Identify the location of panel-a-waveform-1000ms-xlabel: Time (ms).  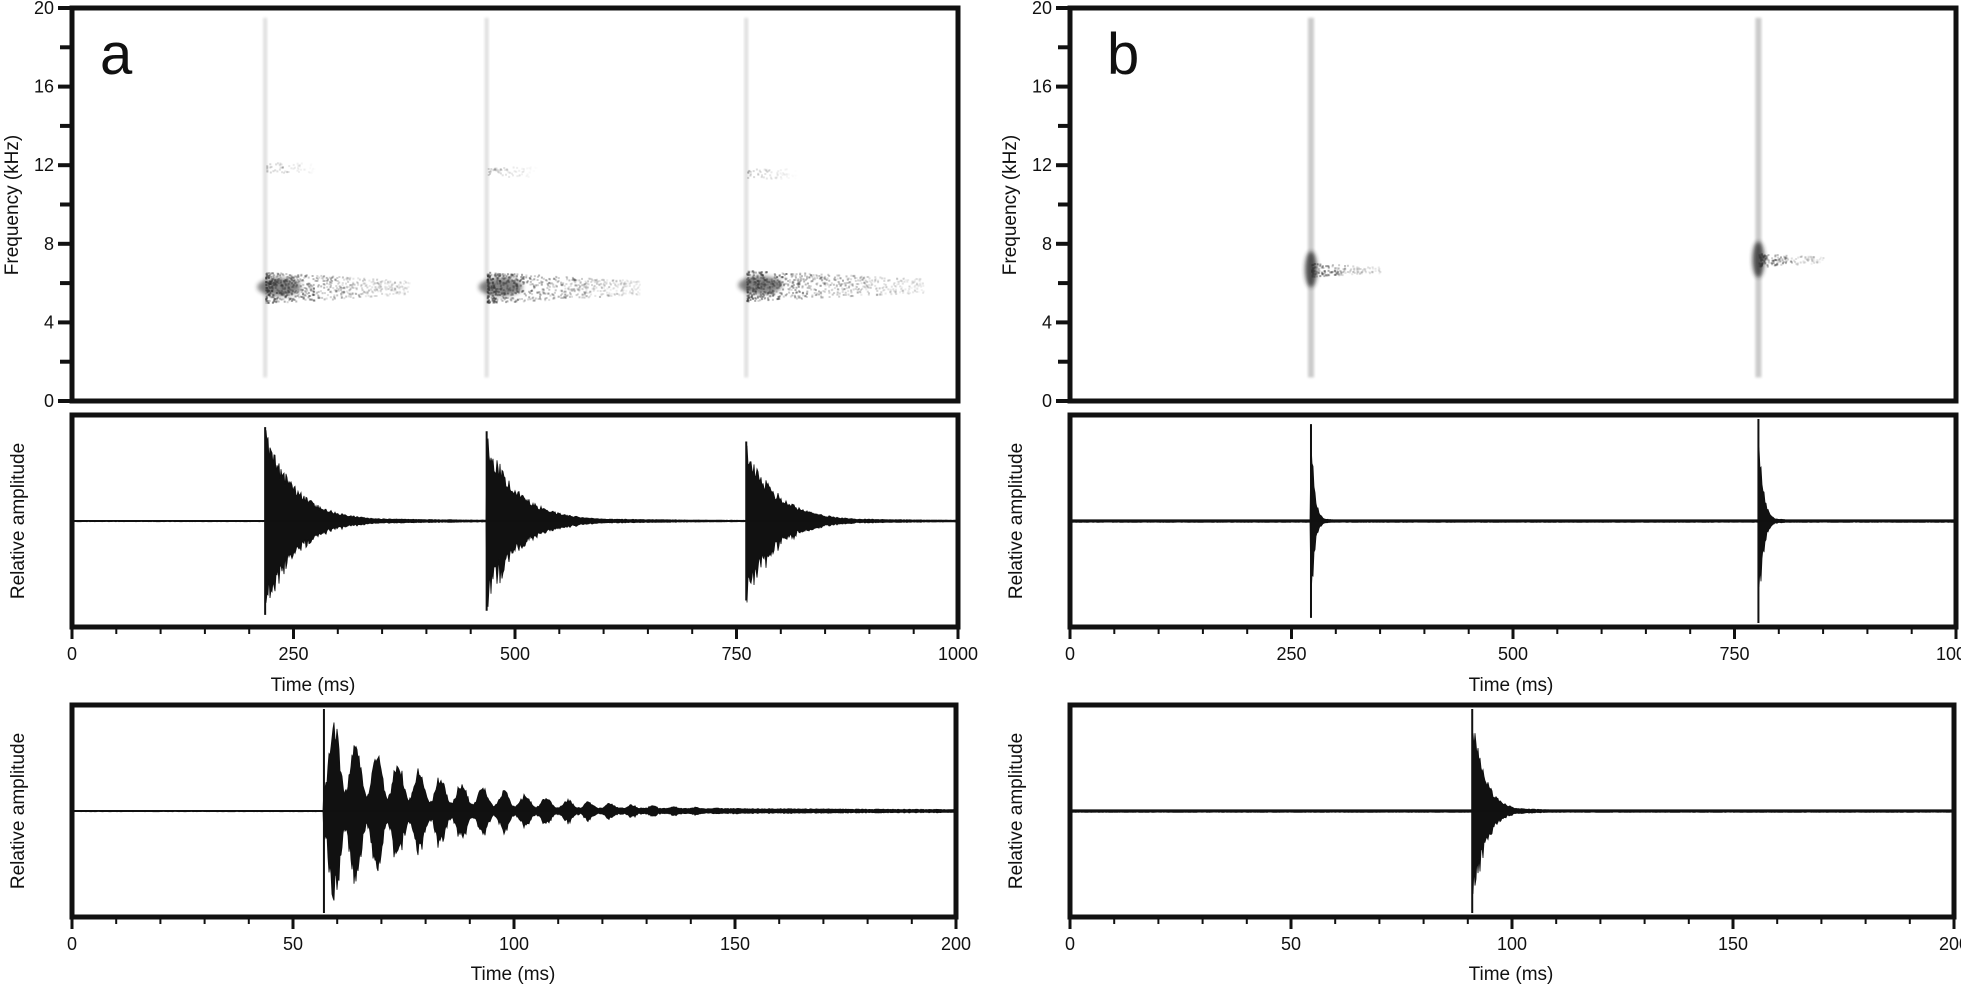
(313, 685).